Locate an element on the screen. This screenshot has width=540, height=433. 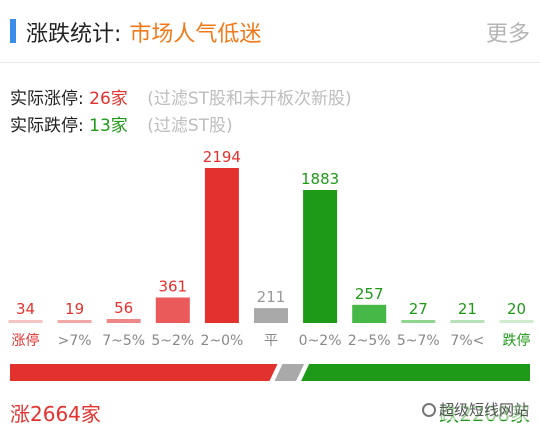
limit-down-value: 13家 is located at coordinates (108, 126).